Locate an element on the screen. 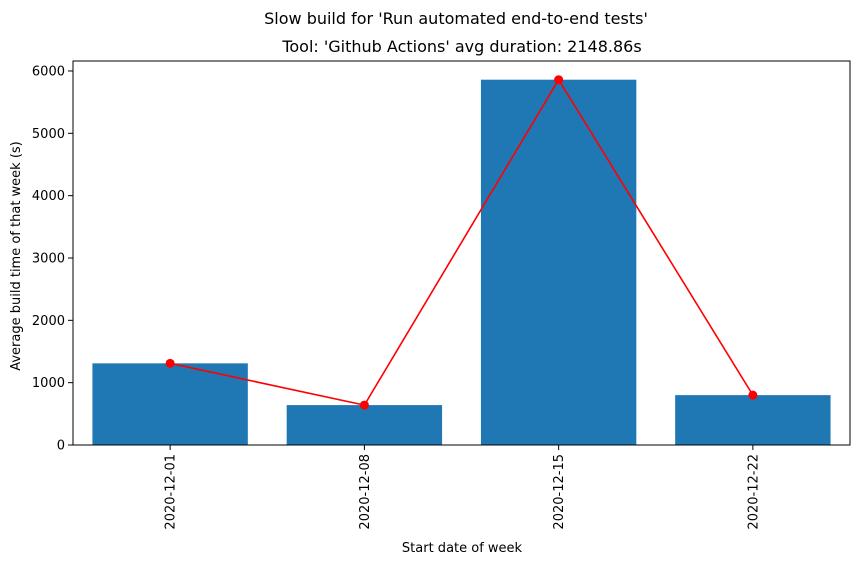  y-tick-label-0: 0 is located at coordinates (61, 446).